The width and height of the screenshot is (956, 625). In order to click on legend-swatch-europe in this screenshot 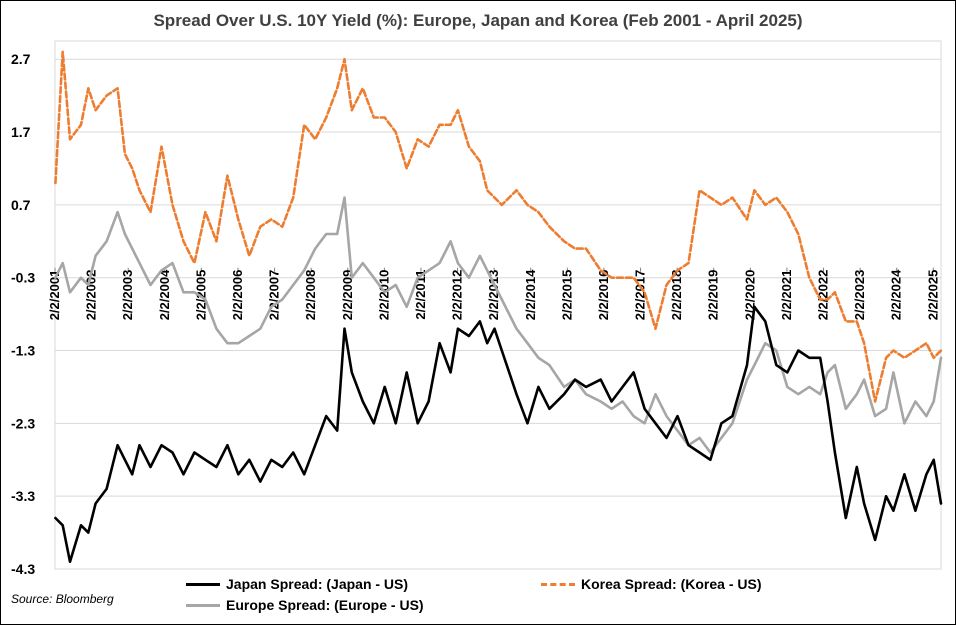, I will do `click(203, 605)`.